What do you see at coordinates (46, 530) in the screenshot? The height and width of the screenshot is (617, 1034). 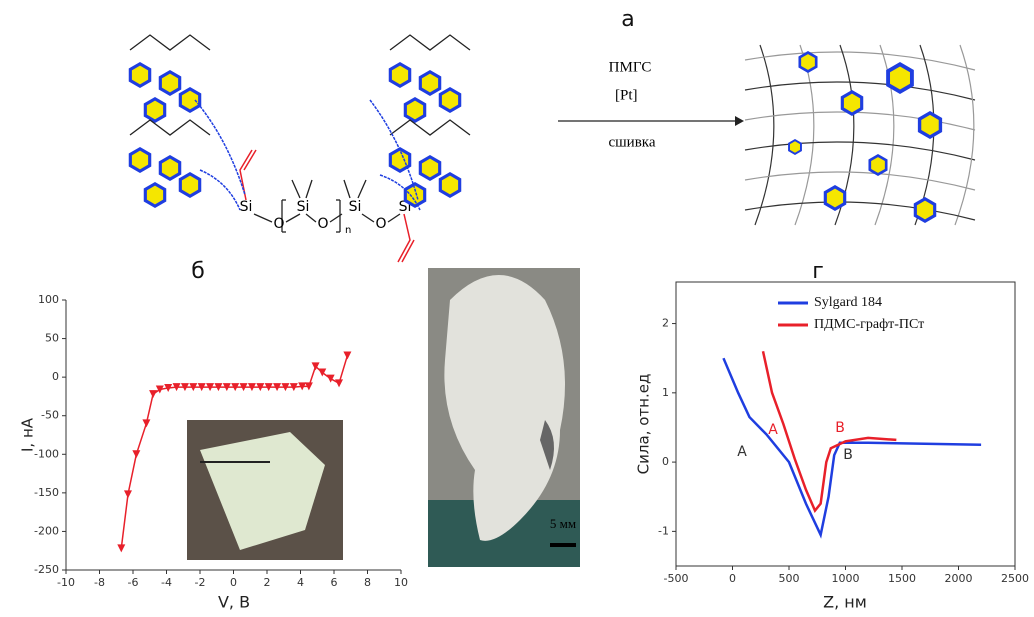 I see `y-tick-label: -200` at bounding box center [46, 530].